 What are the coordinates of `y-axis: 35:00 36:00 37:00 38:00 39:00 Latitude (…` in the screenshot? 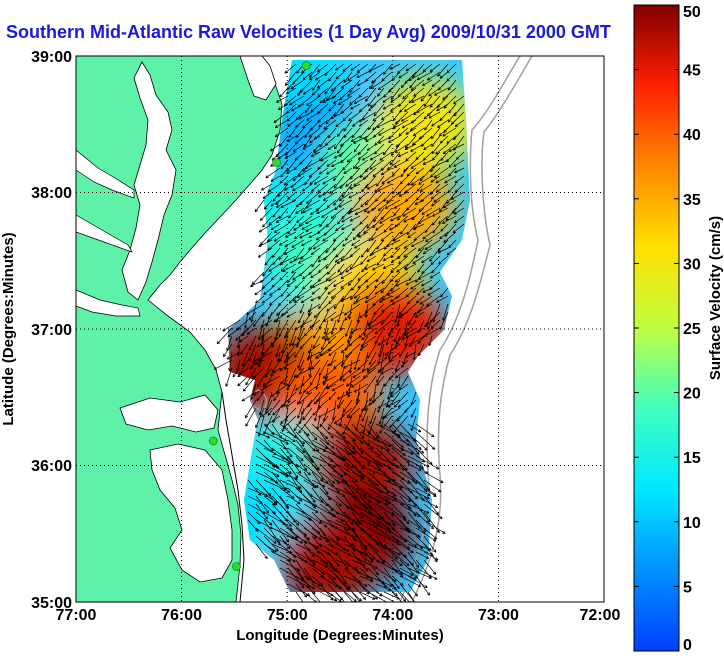 It's located at (36, 330).